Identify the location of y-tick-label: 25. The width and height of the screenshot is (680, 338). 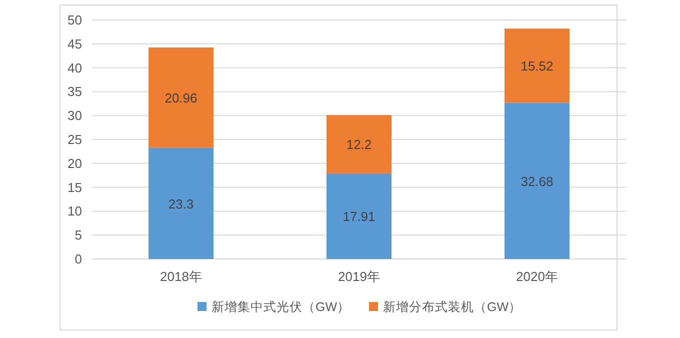
(75, 139).